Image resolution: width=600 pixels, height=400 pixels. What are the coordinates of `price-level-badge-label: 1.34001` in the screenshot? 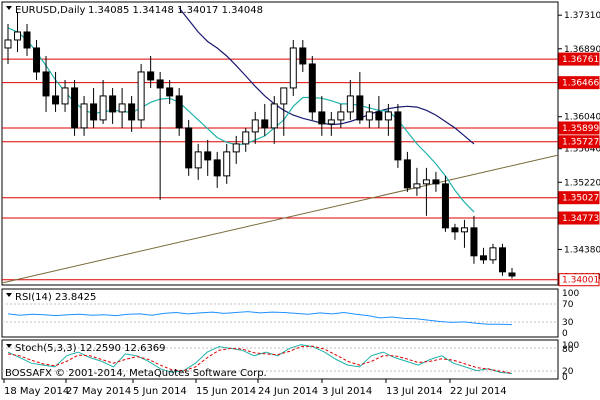 It's located at (580, 281).